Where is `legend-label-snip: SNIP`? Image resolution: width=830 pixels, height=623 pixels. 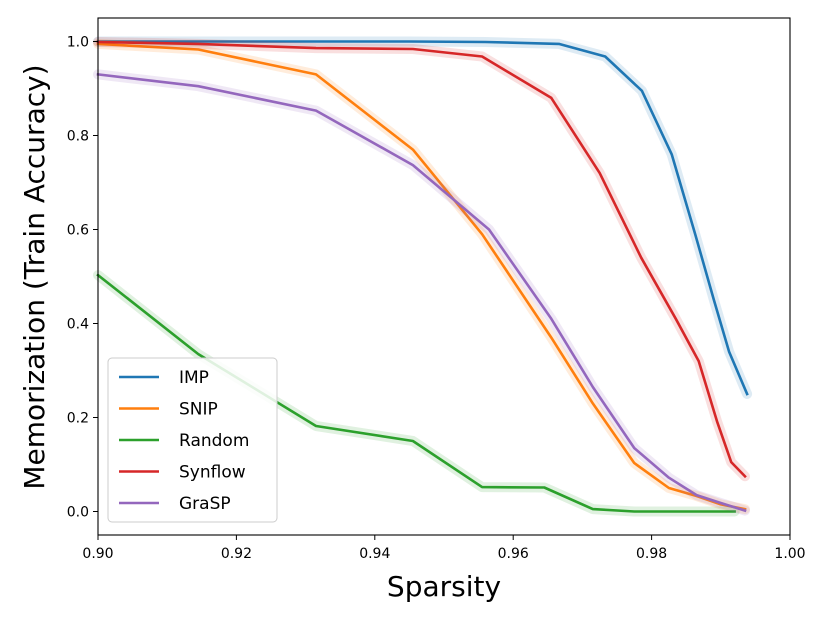 legend-label-snip: SNIP is located at coordinates (198, 410).